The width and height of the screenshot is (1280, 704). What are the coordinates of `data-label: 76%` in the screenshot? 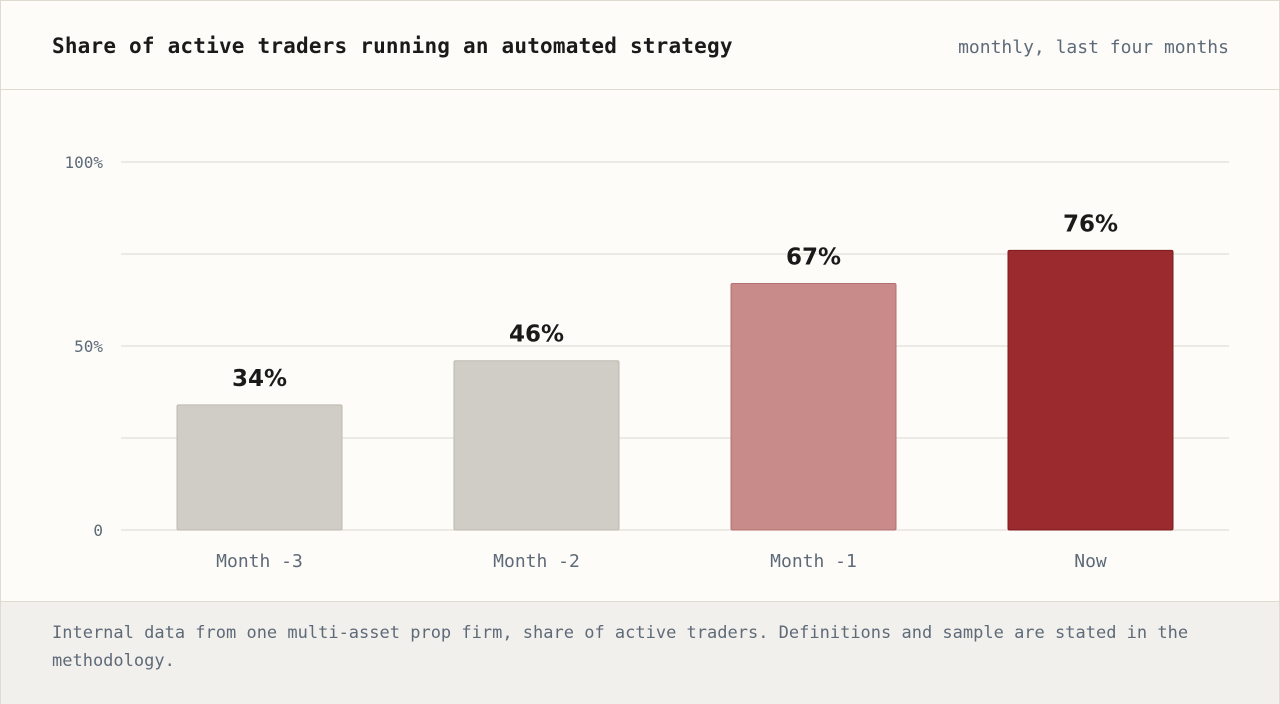 It's located at (1090, 224).